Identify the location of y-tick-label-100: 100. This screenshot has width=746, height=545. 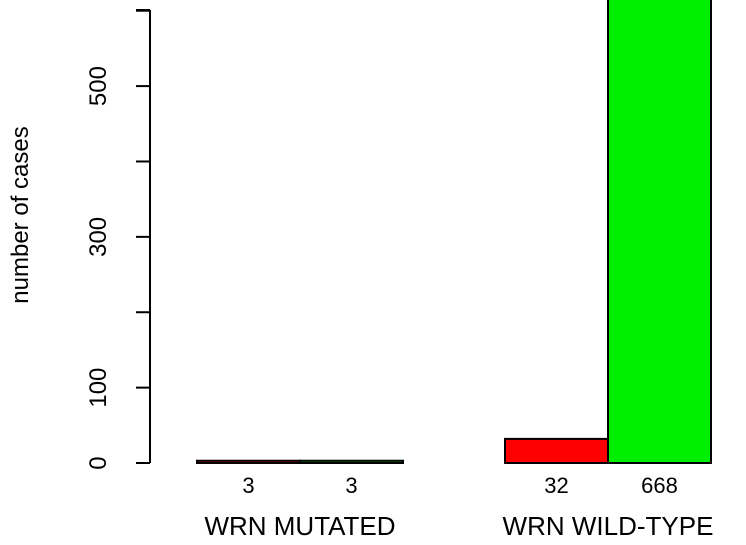
(98, 388).